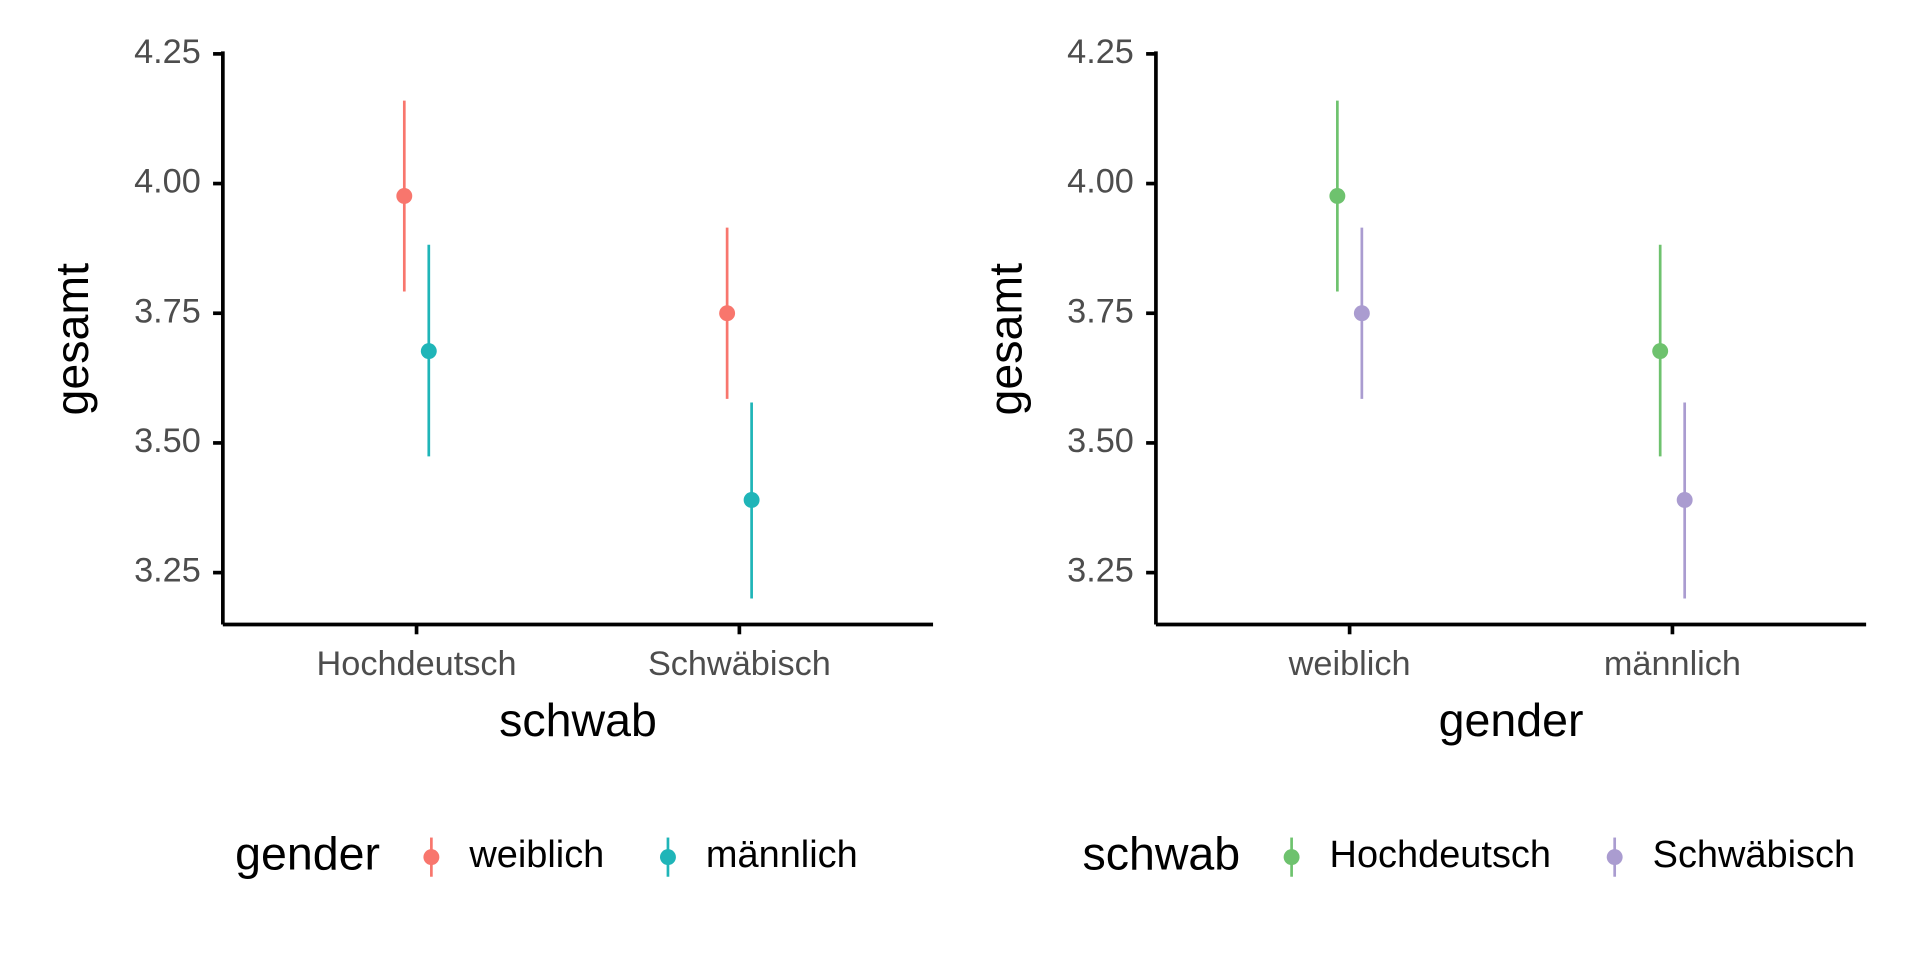 The width and height of the screenshot is (1920, 960). What do you see at coordinates (1511, 720) in the screenshot?
I see `x-axis-title: gender` at bounding box center [1511, 720].